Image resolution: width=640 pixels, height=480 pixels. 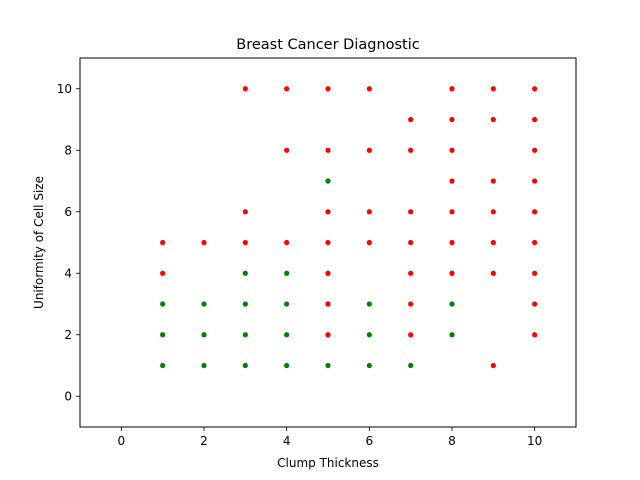 What do you see at coordinates (452, 441) in the screenshot?
I see `x-tick-label: 8` at bounding box center [452, 441].